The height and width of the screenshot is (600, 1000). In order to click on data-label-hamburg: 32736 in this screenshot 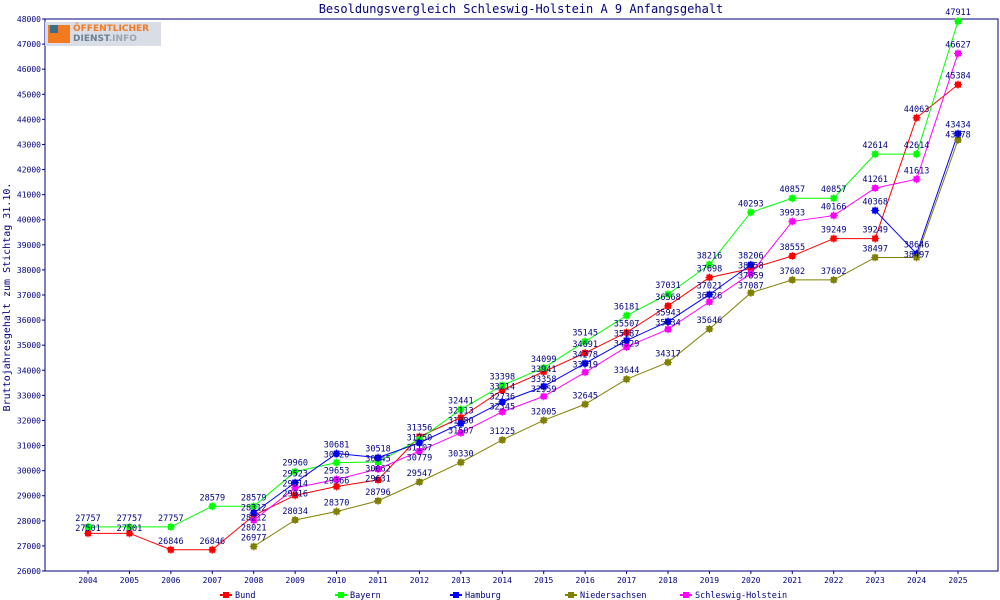, I will do `click(502, 397)`.